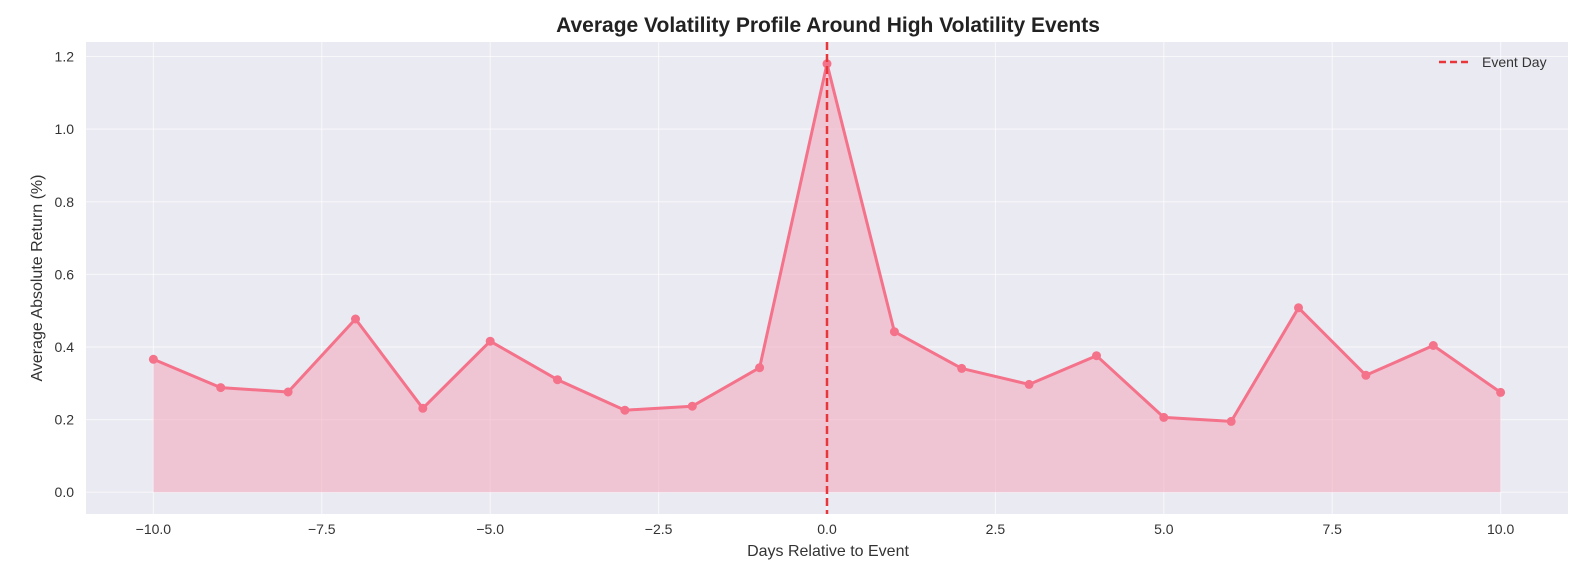  Describe the element at coordinates (65, 129) in the screenshot. I see `y-tick-label: 1.0` at that location.